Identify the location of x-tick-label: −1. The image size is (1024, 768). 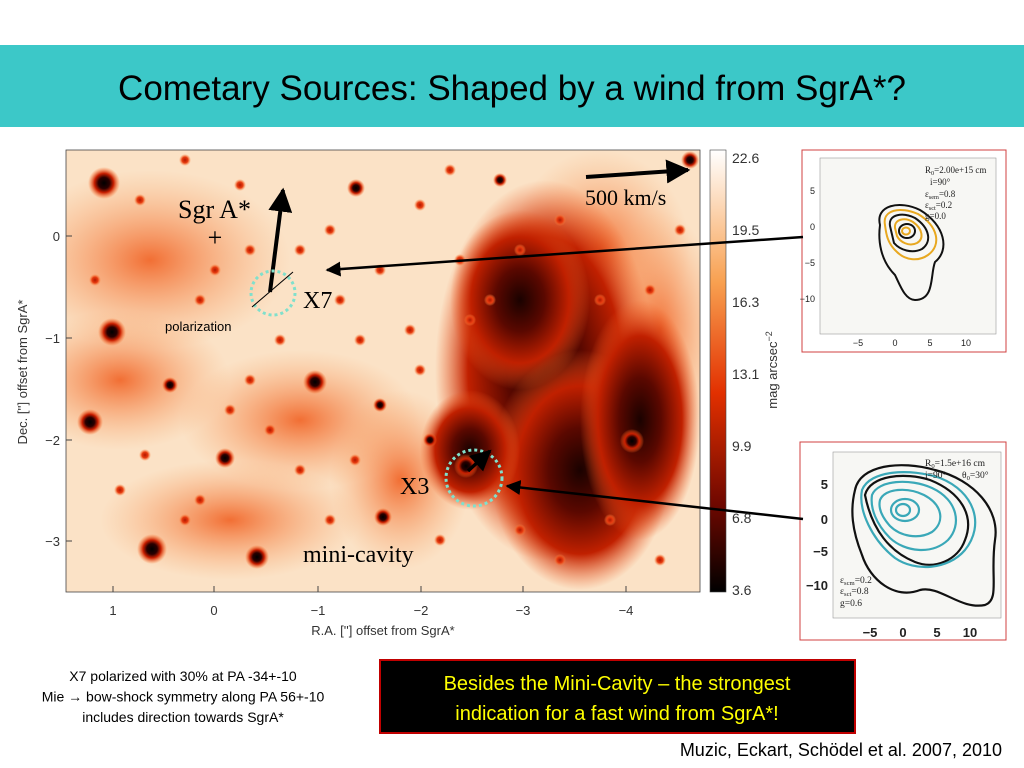
(318, 610).